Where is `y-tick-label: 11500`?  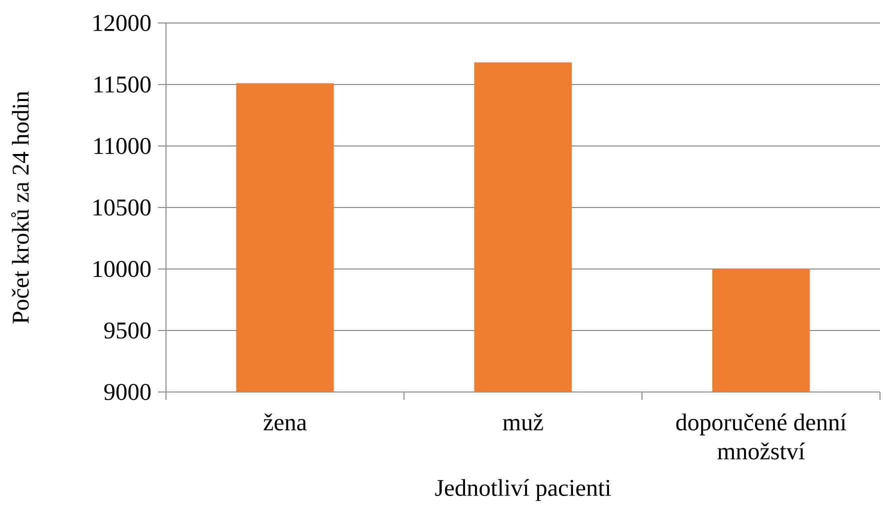
y-tick-label: 11500 is located at coordinates (122, 84).